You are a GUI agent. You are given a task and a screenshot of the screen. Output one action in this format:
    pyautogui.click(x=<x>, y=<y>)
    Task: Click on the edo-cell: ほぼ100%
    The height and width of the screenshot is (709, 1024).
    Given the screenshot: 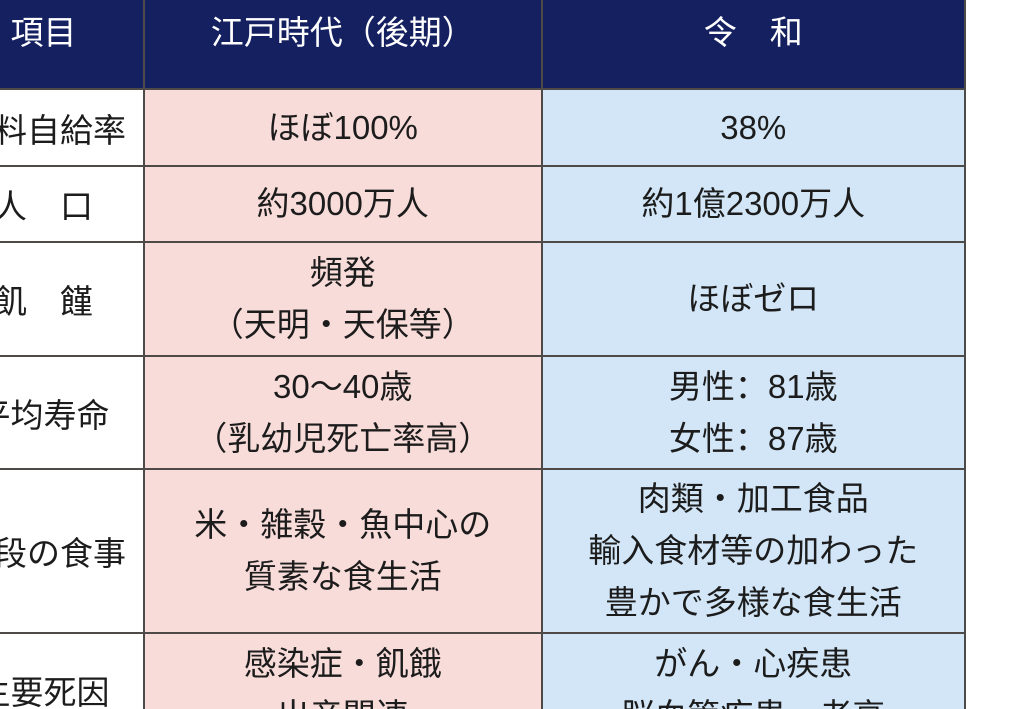 What is the action you would take?
    pyautogui.click(x=342, y=127)
    